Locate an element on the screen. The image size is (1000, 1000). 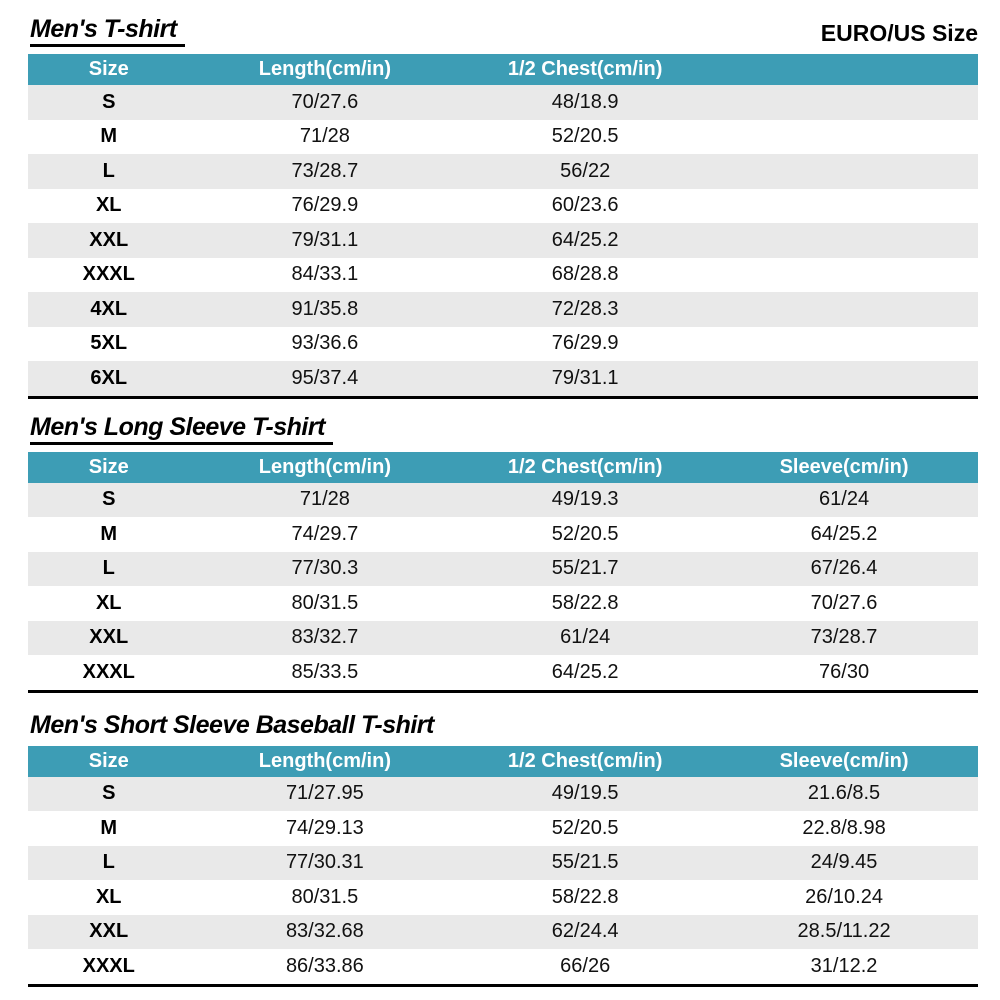
table-row: 6XL 95/37.4 79/31.1 is located at coordinates (503, 379).